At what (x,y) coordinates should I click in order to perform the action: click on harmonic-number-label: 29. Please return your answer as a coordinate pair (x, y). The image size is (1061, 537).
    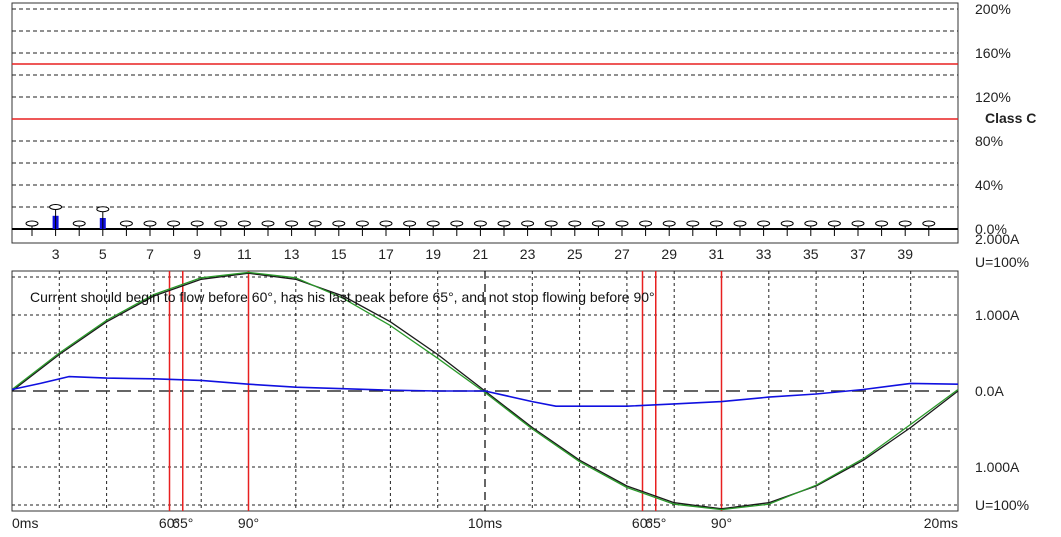
    Looking at the image, I should click on (669, 254).